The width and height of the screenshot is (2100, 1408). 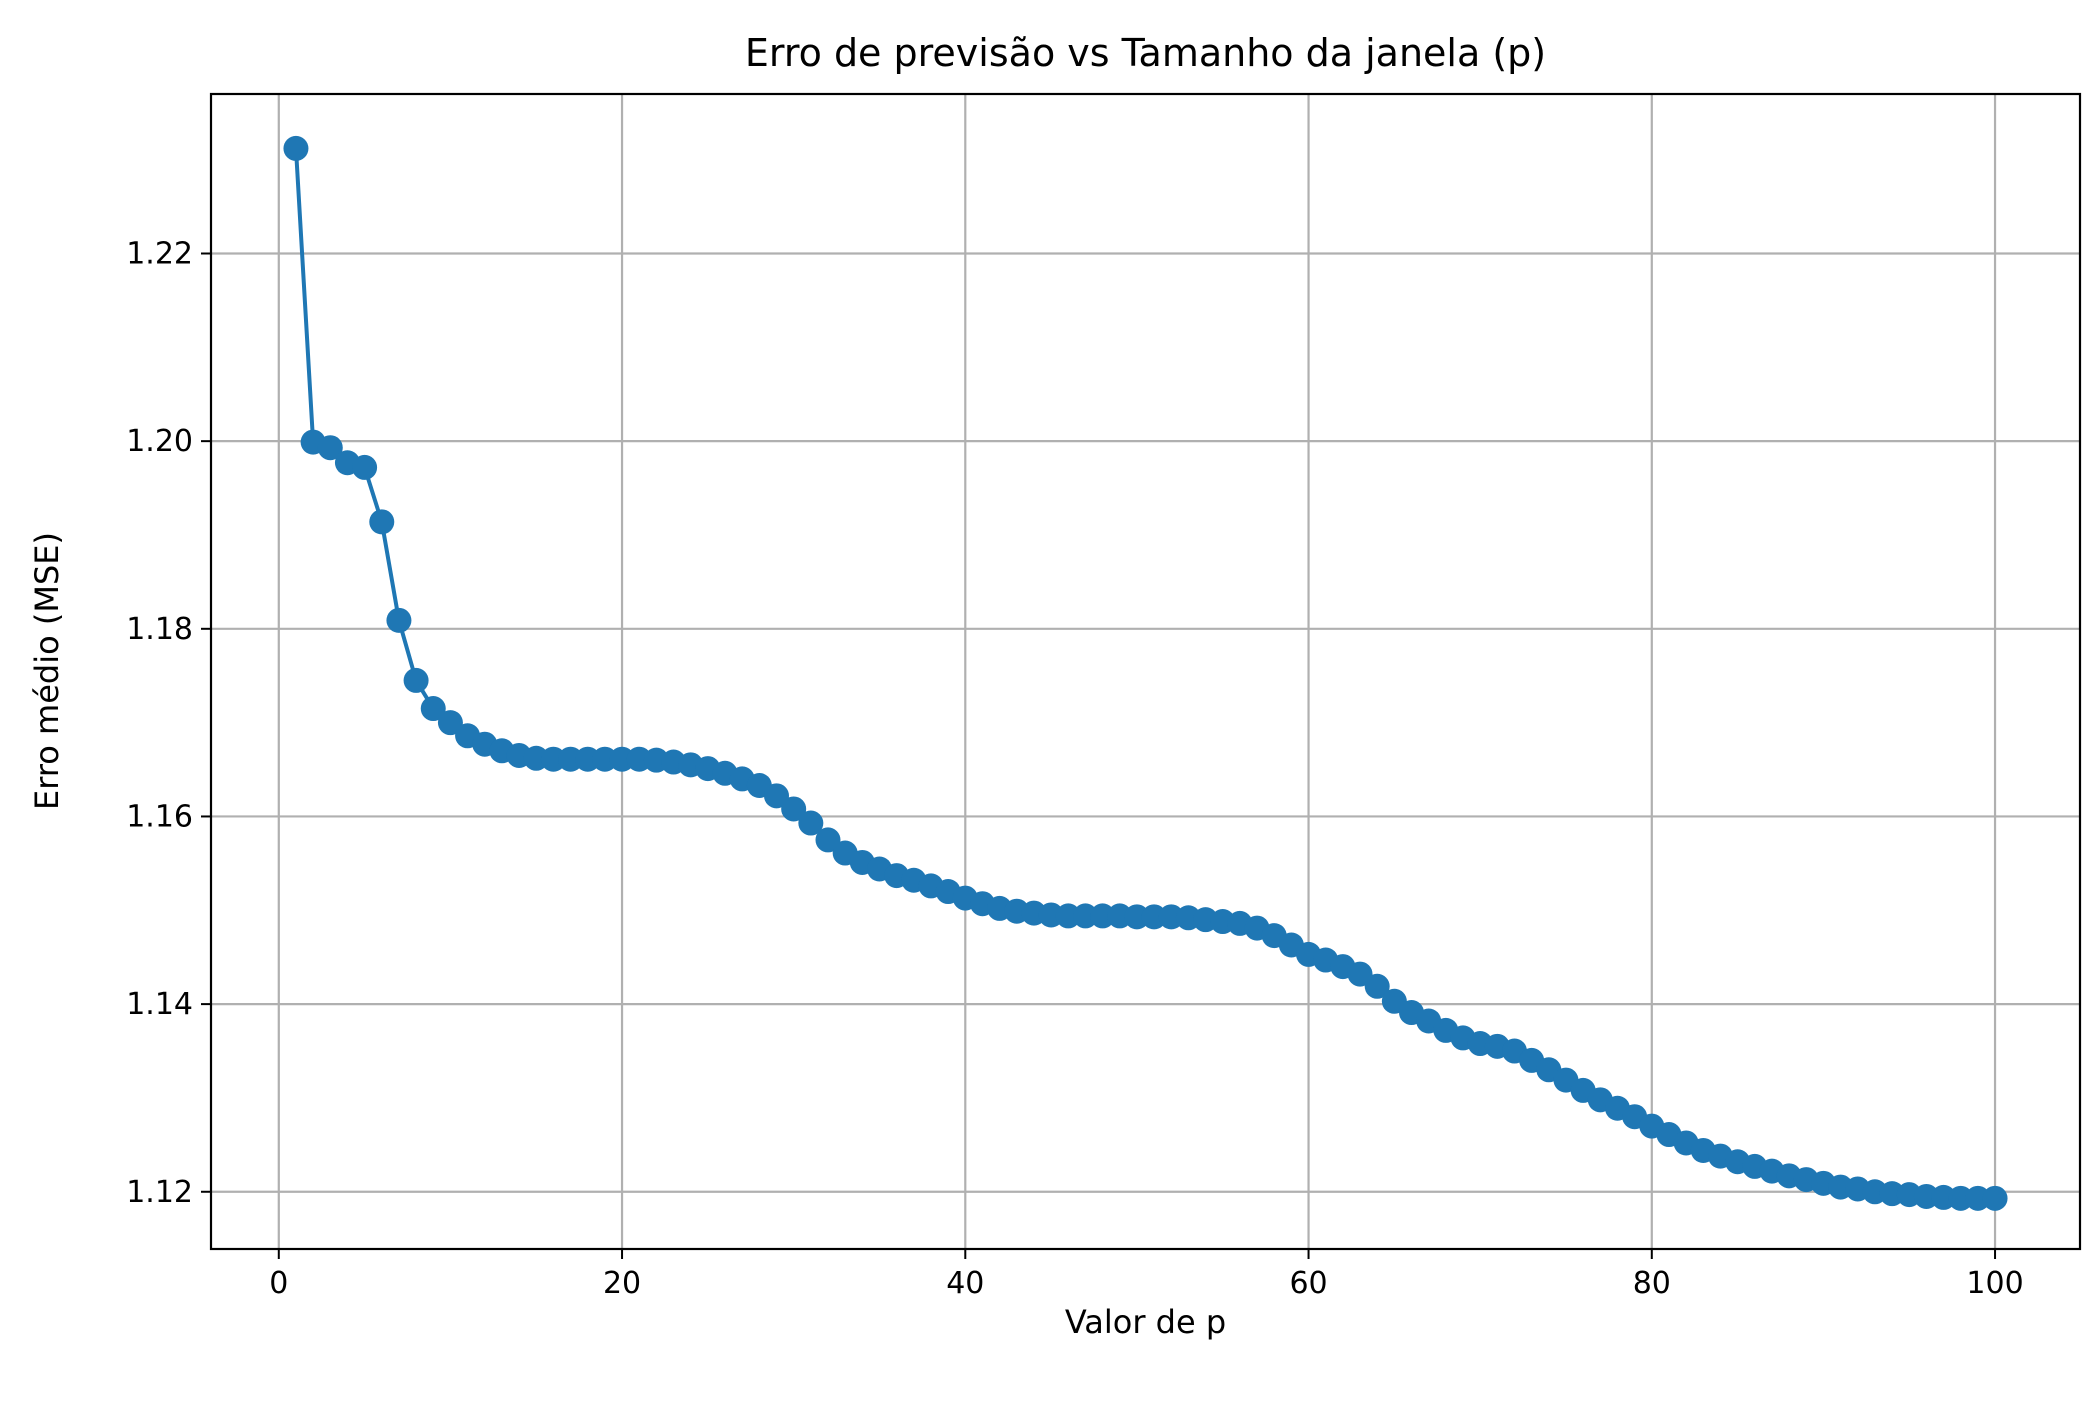 I want to click on y-tick-label: 1.22, so click(x=159, y=254).